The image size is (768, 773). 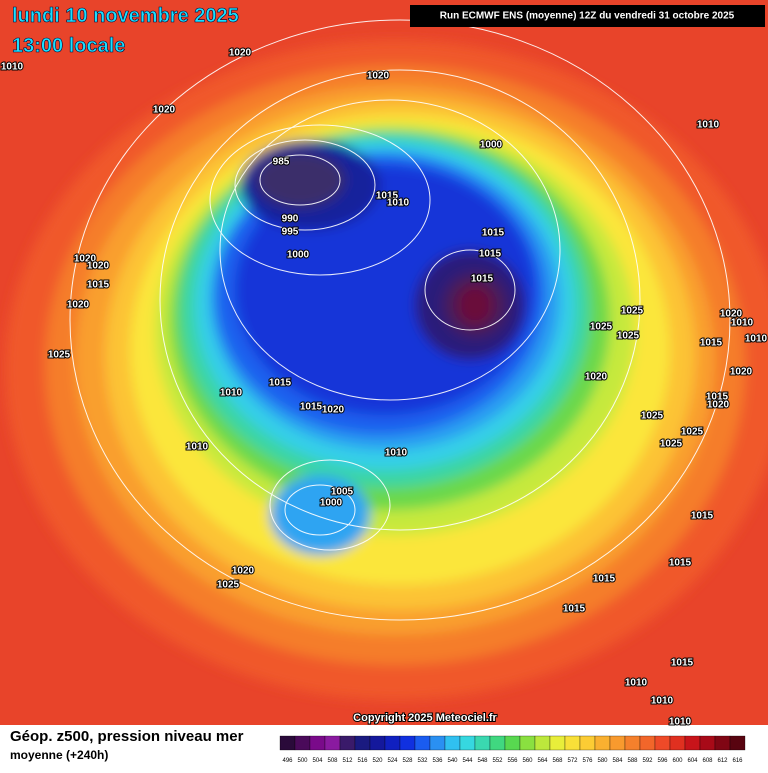 What do you see at coordinates (587, 761) in the screenshot?
I see `colorbar-label: 576` at bounding box center [587, 761].